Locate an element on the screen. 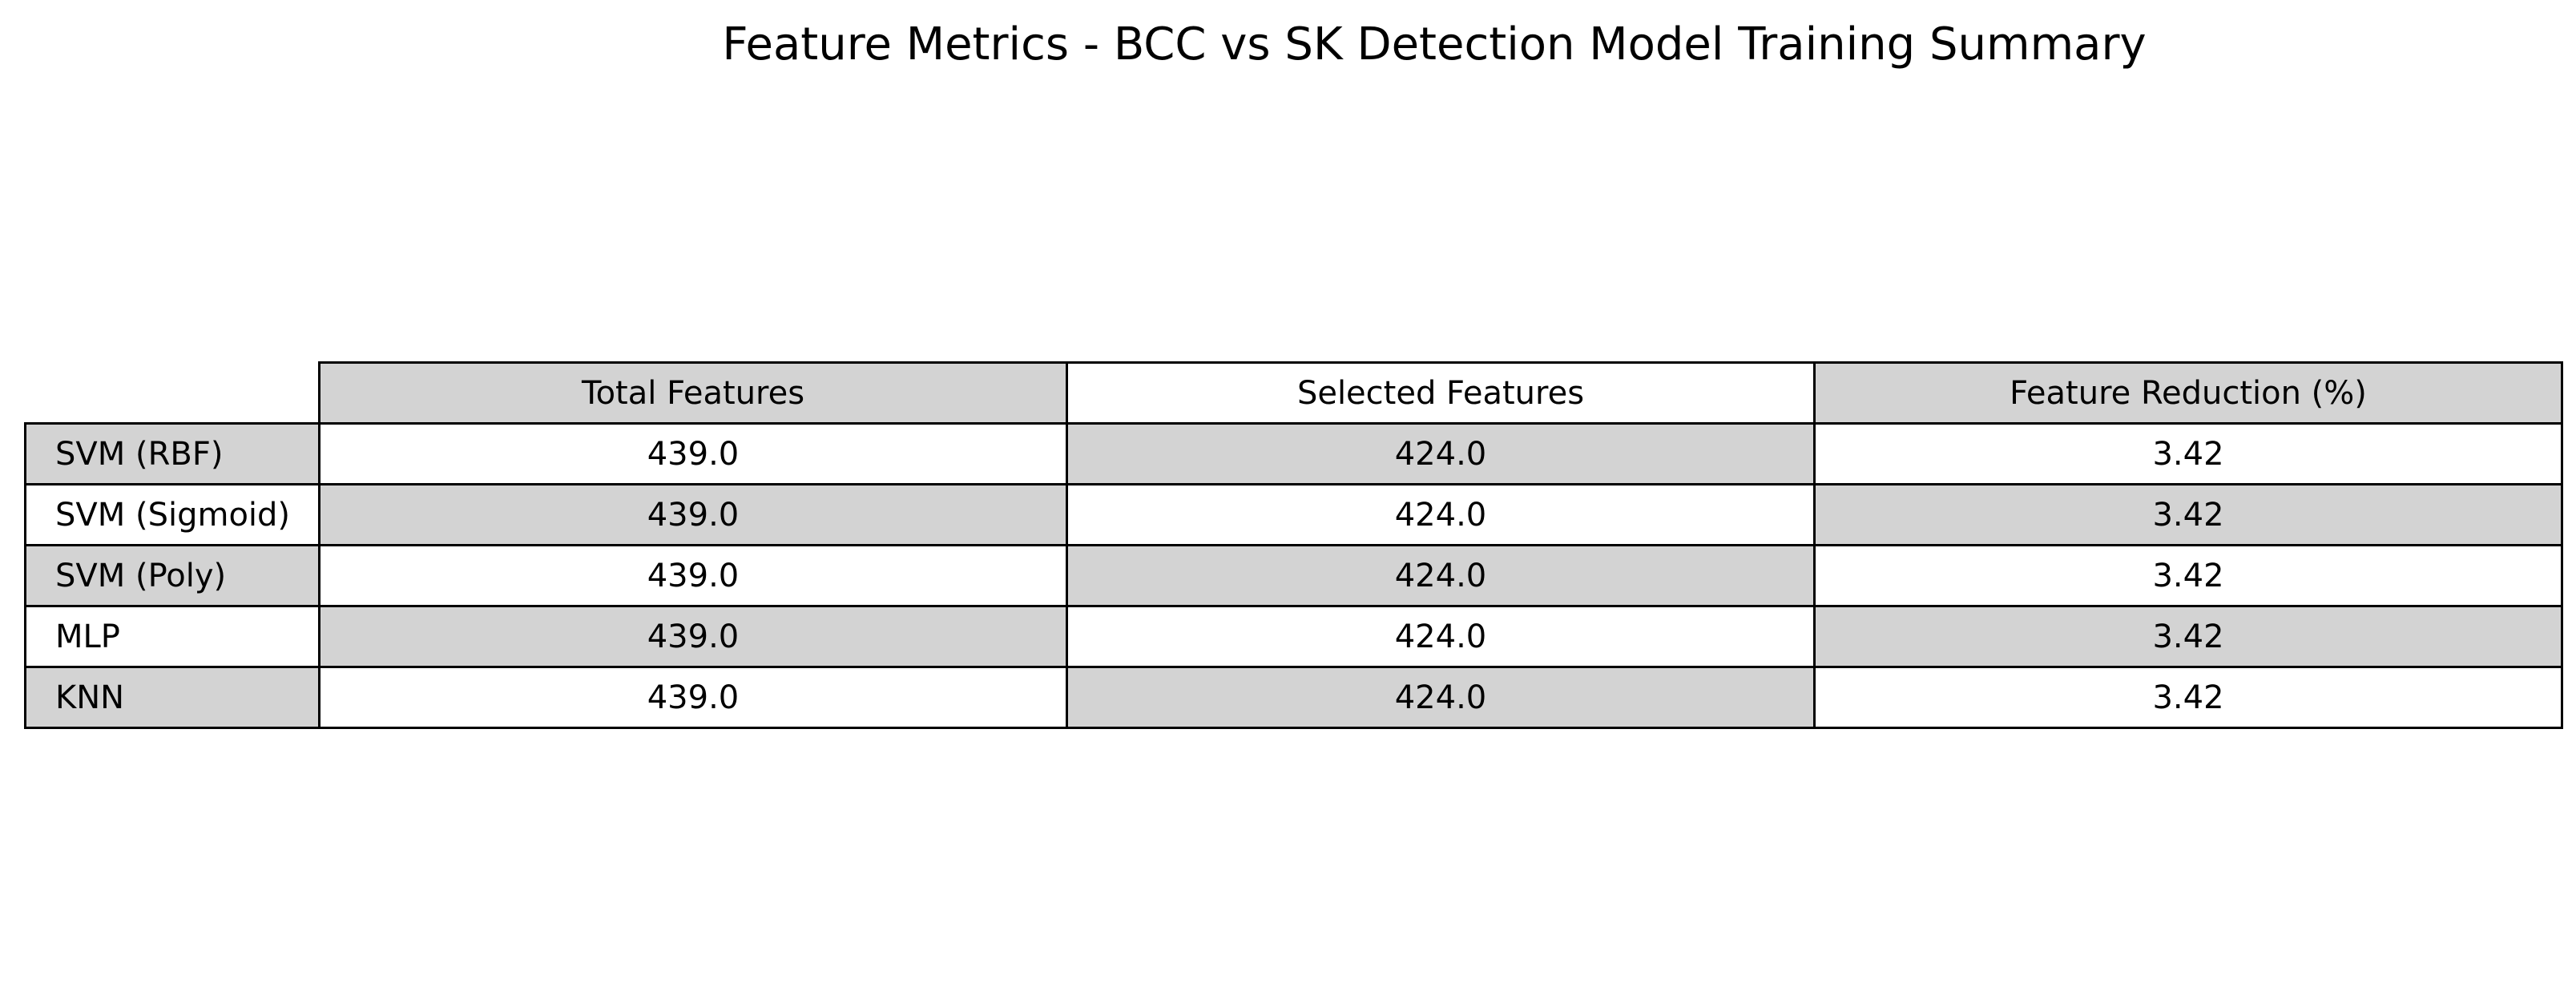  table-row: MLP 439.0 424.0 3.42 is located at coordinates (1293, 636).